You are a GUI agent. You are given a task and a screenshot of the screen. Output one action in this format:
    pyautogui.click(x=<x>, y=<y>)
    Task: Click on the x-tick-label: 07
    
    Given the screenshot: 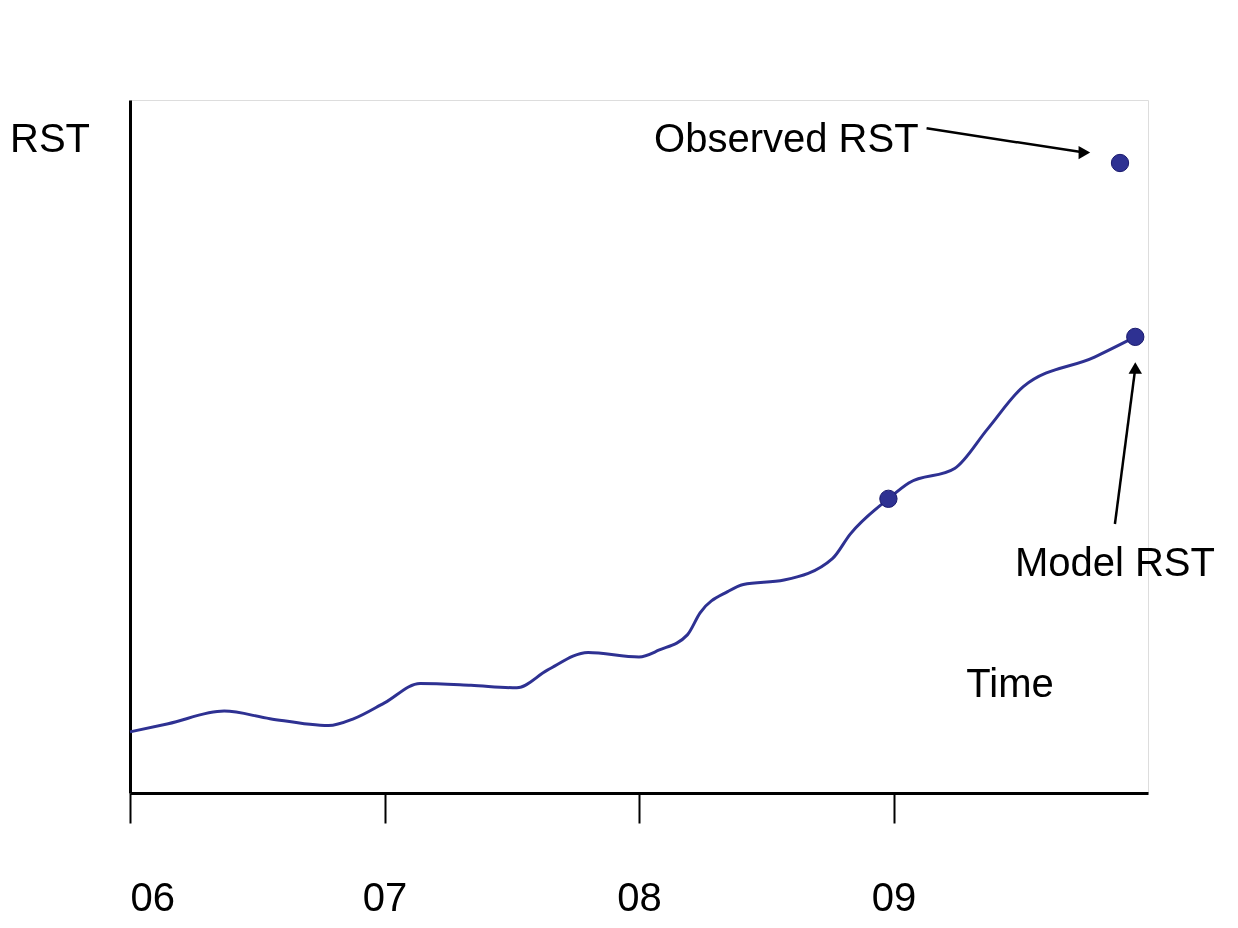 What is the action you would take?
    pyautogui.click(x=385, y=896)
    